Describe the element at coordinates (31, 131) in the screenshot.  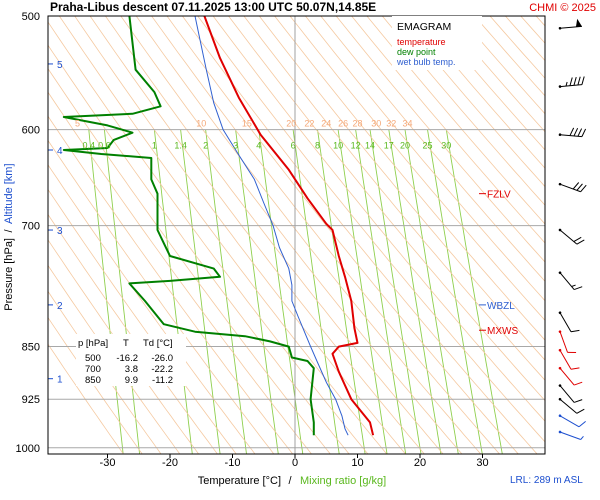
I see `y-tick-label: 600` at that location.